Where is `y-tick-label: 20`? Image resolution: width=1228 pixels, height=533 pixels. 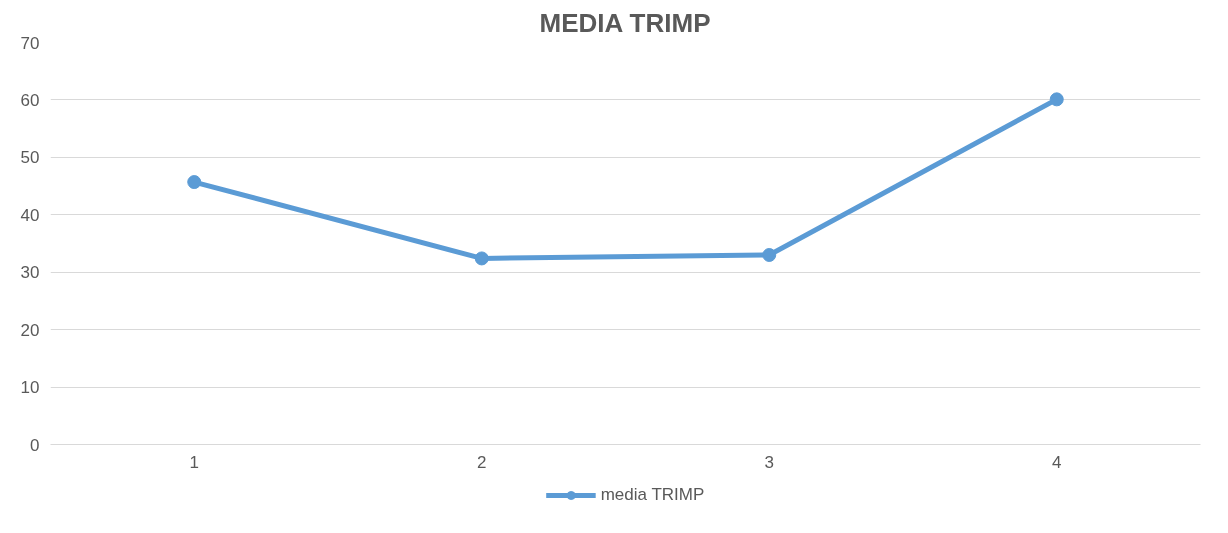
y-tick-label: 20 is located at coordinates (30, 330).